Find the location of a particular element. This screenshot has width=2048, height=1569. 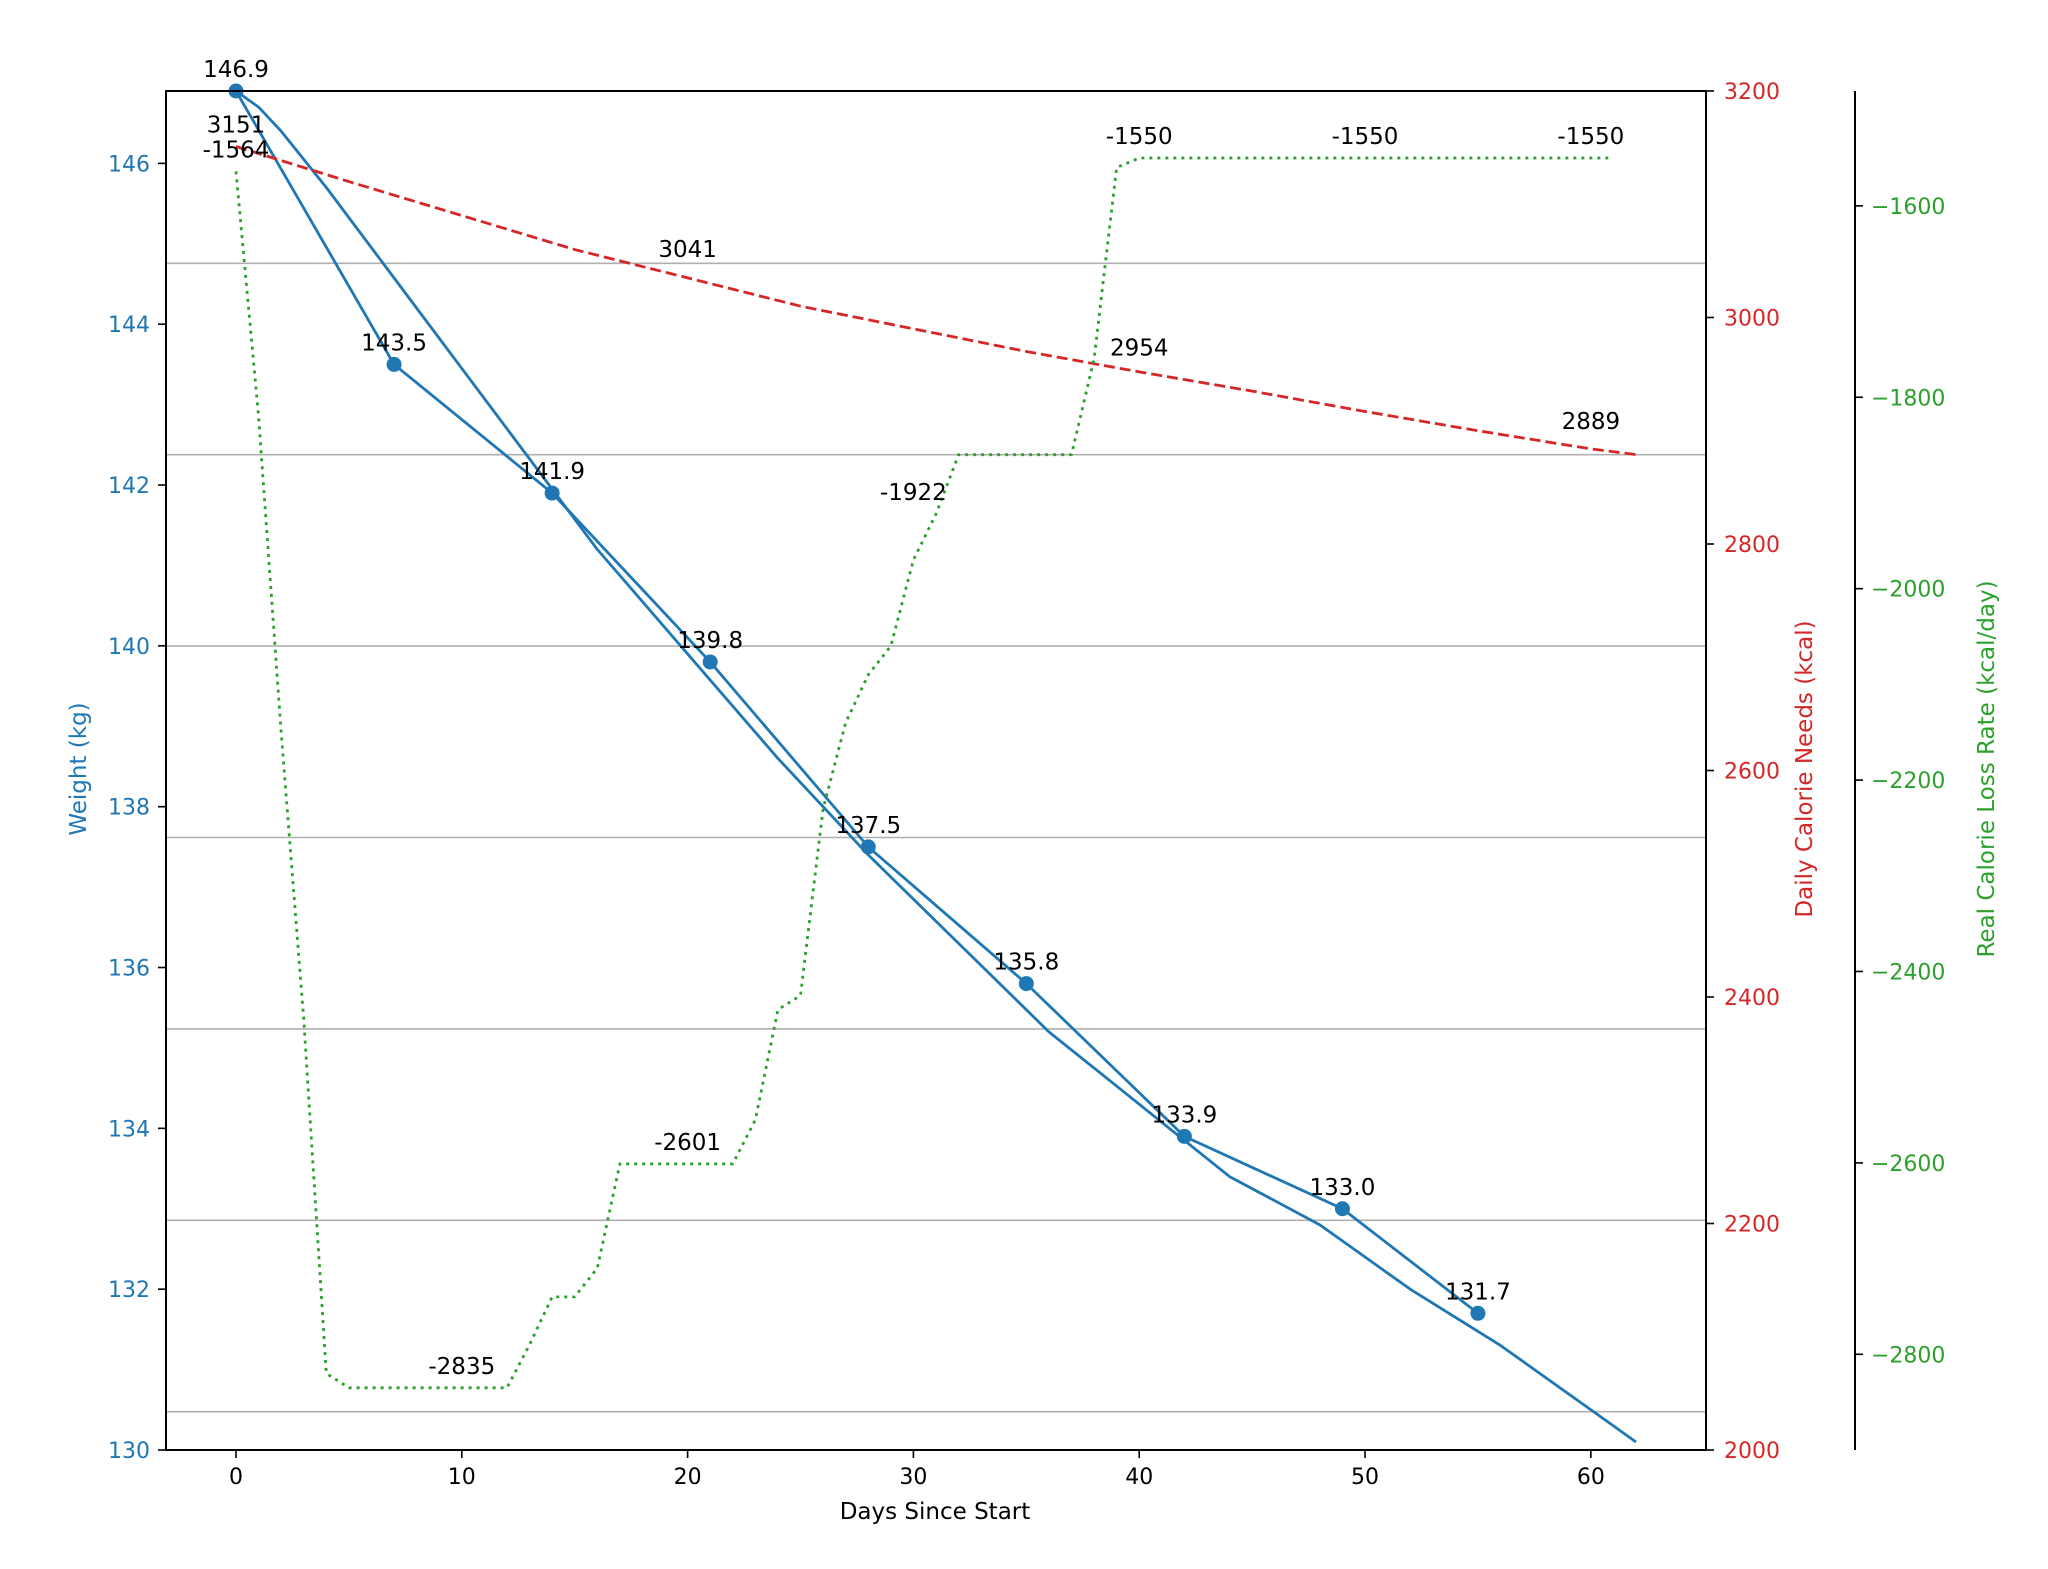

weight-data-label: 133.0 is located at coordinates (1343, 1188).